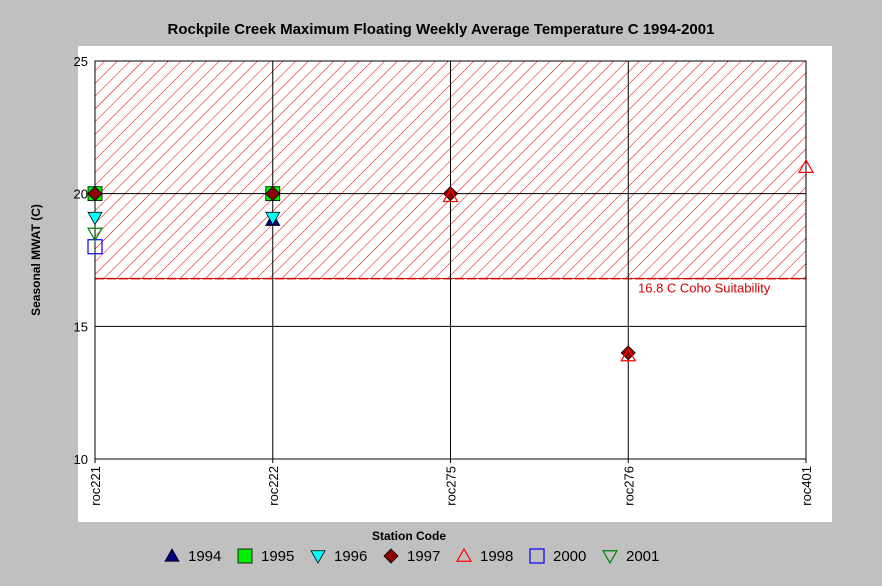 The width and height of the screenshot is (882, 586). I want to click on legend-item-2000: 2000, so click(557, 556).